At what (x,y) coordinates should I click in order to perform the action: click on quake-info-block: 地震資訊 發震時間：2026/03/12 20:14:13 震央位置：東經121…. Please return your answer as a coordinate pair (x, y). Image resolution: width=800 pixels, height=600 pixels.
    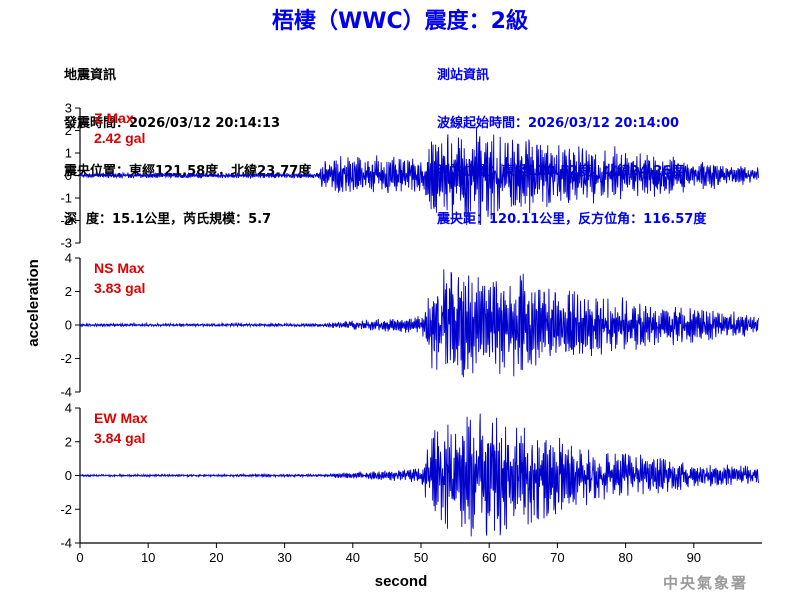
    Looking at the image, I should click on (187, 140).